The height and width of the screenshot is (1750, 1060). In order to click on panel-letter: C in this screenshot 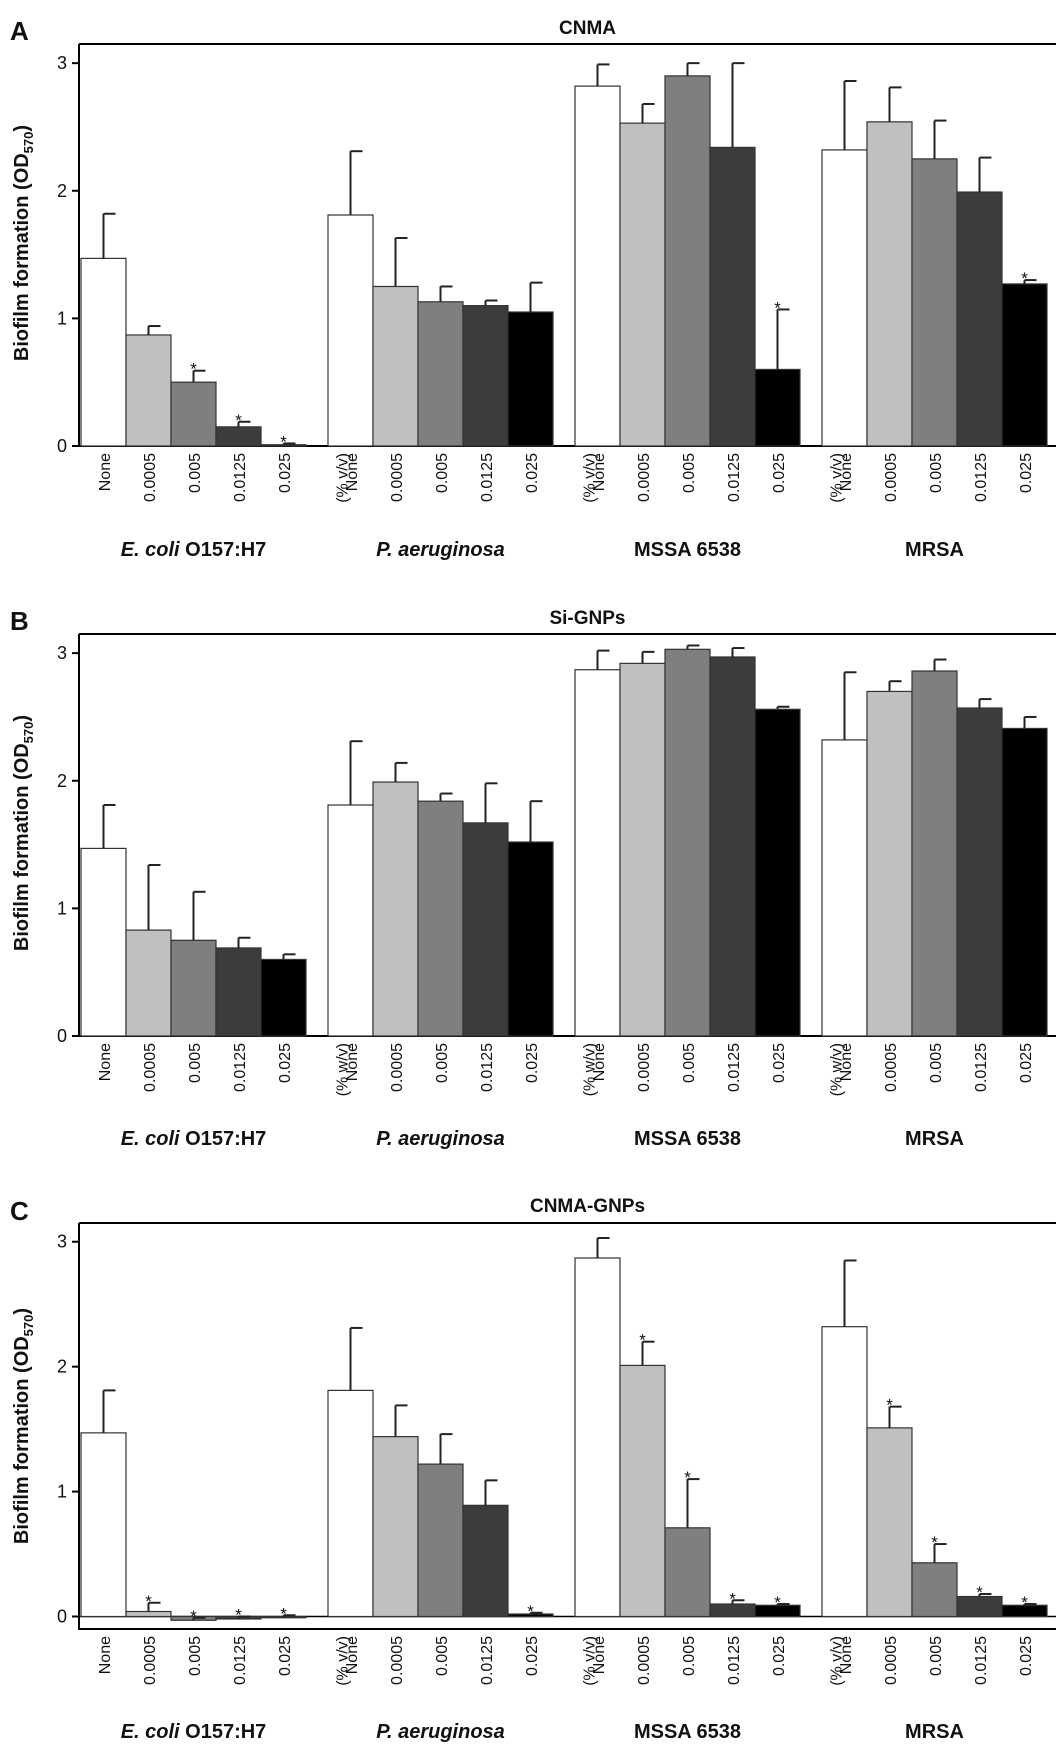, I will do `click(19, 1211)`.